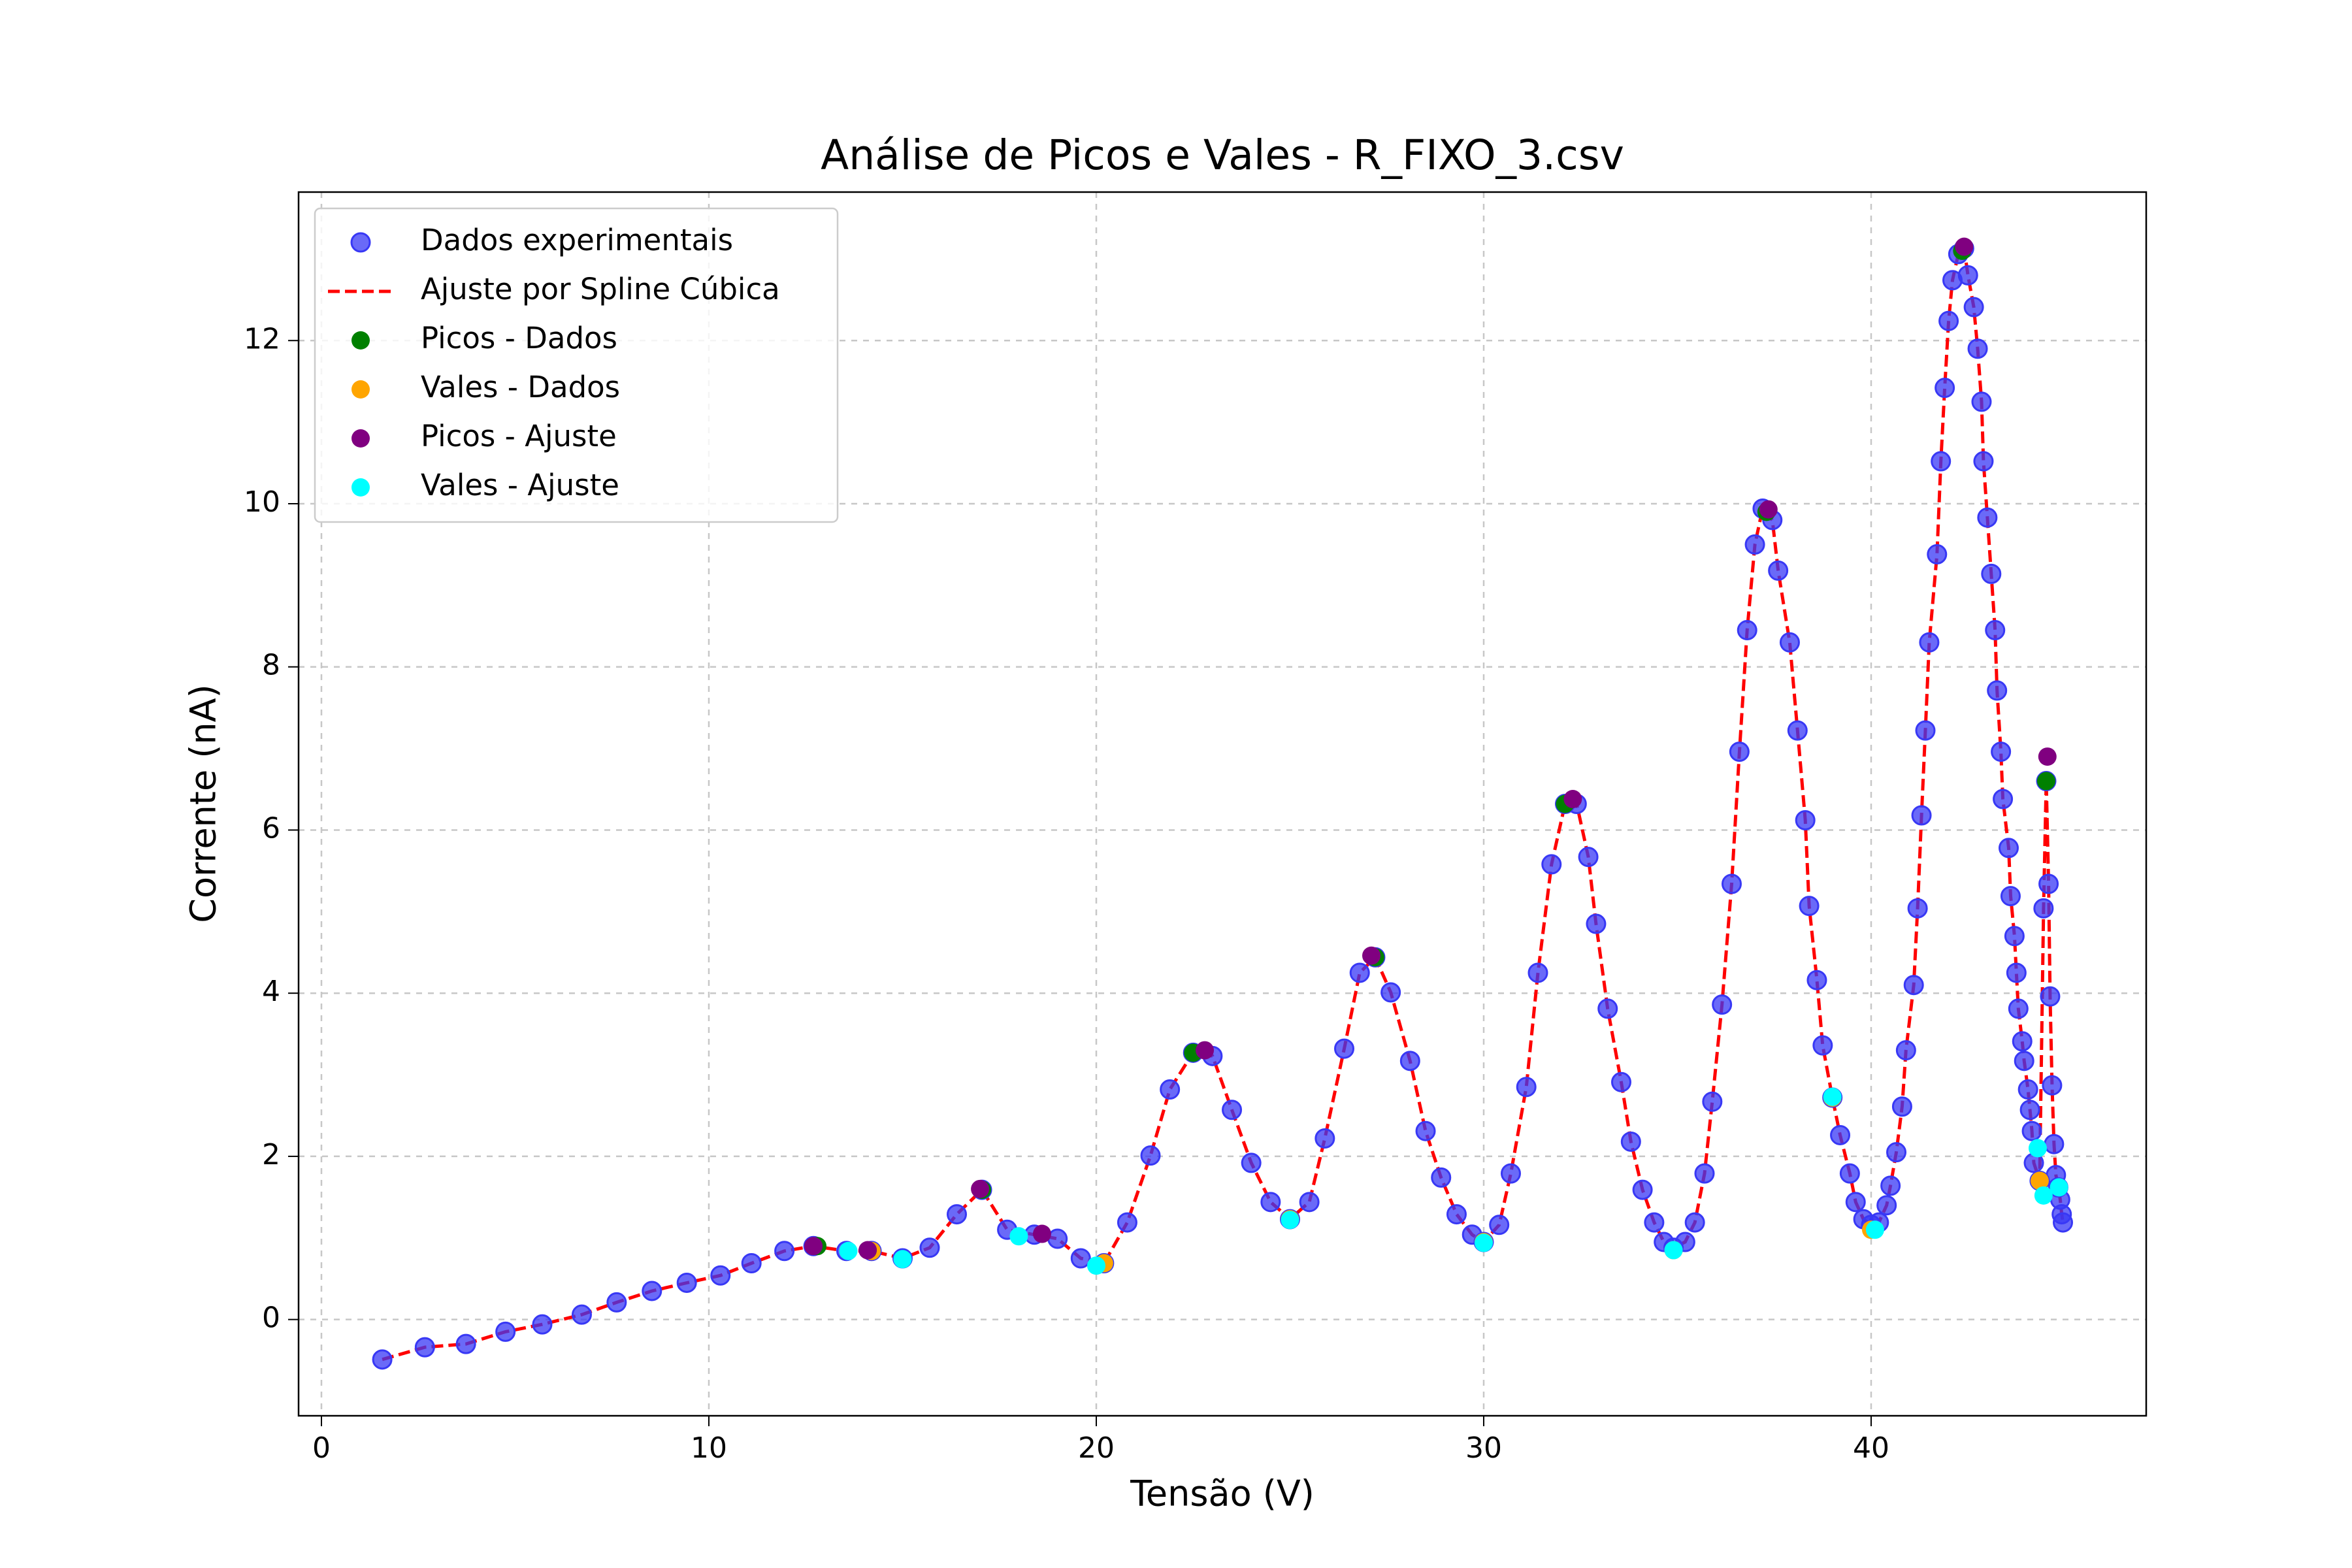 The image size is (2352, 1568). What do you see at coordinates (1222, 1493) in the screenshot?
I see `x-axis-label: Tensão (V)` at bounding box center [1222, 1493].